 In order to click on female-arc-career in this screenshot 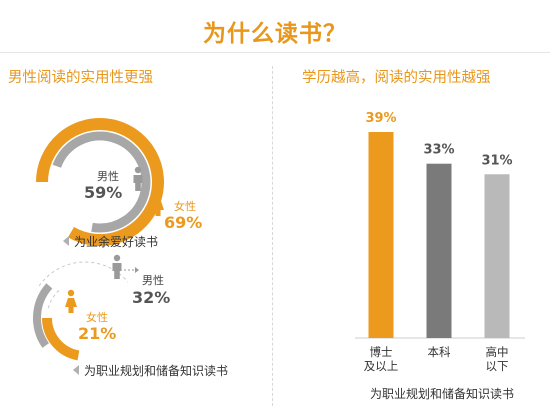, I will do `click(61, 339)`.